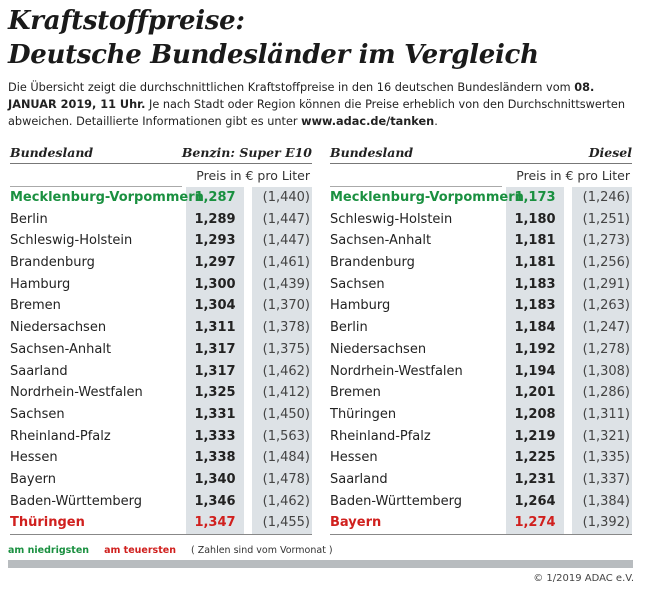 The width and height of the screenshot is (650, 592). I want to click on adac-link: www.adac.de/tanken, so click(368, 121).